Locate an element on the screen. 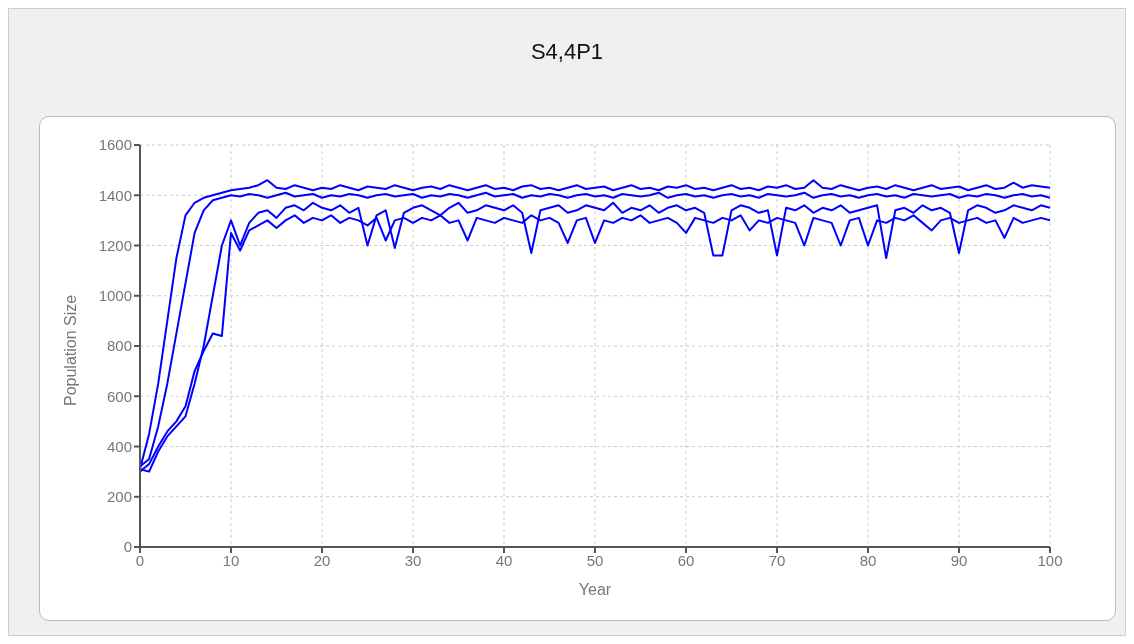 The width and height of the screenshot is (1134, 644). chart-title: S4,4P1 is located at coordinates (567, 52).